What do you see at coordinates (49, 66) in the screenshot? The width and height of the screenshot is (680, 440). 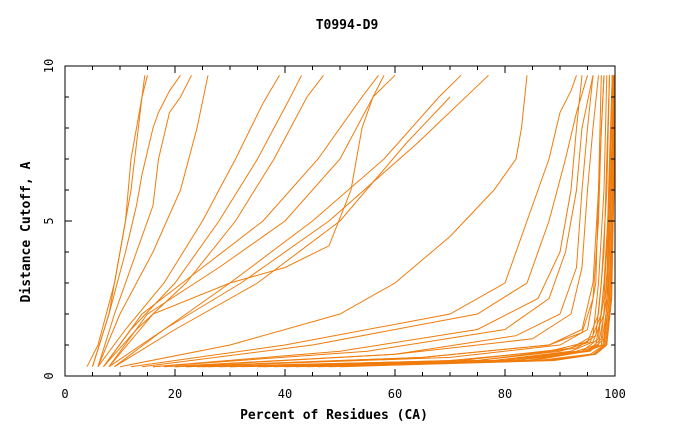 I see `y-tick-label-10: 10` at bounding box center [49, 66].